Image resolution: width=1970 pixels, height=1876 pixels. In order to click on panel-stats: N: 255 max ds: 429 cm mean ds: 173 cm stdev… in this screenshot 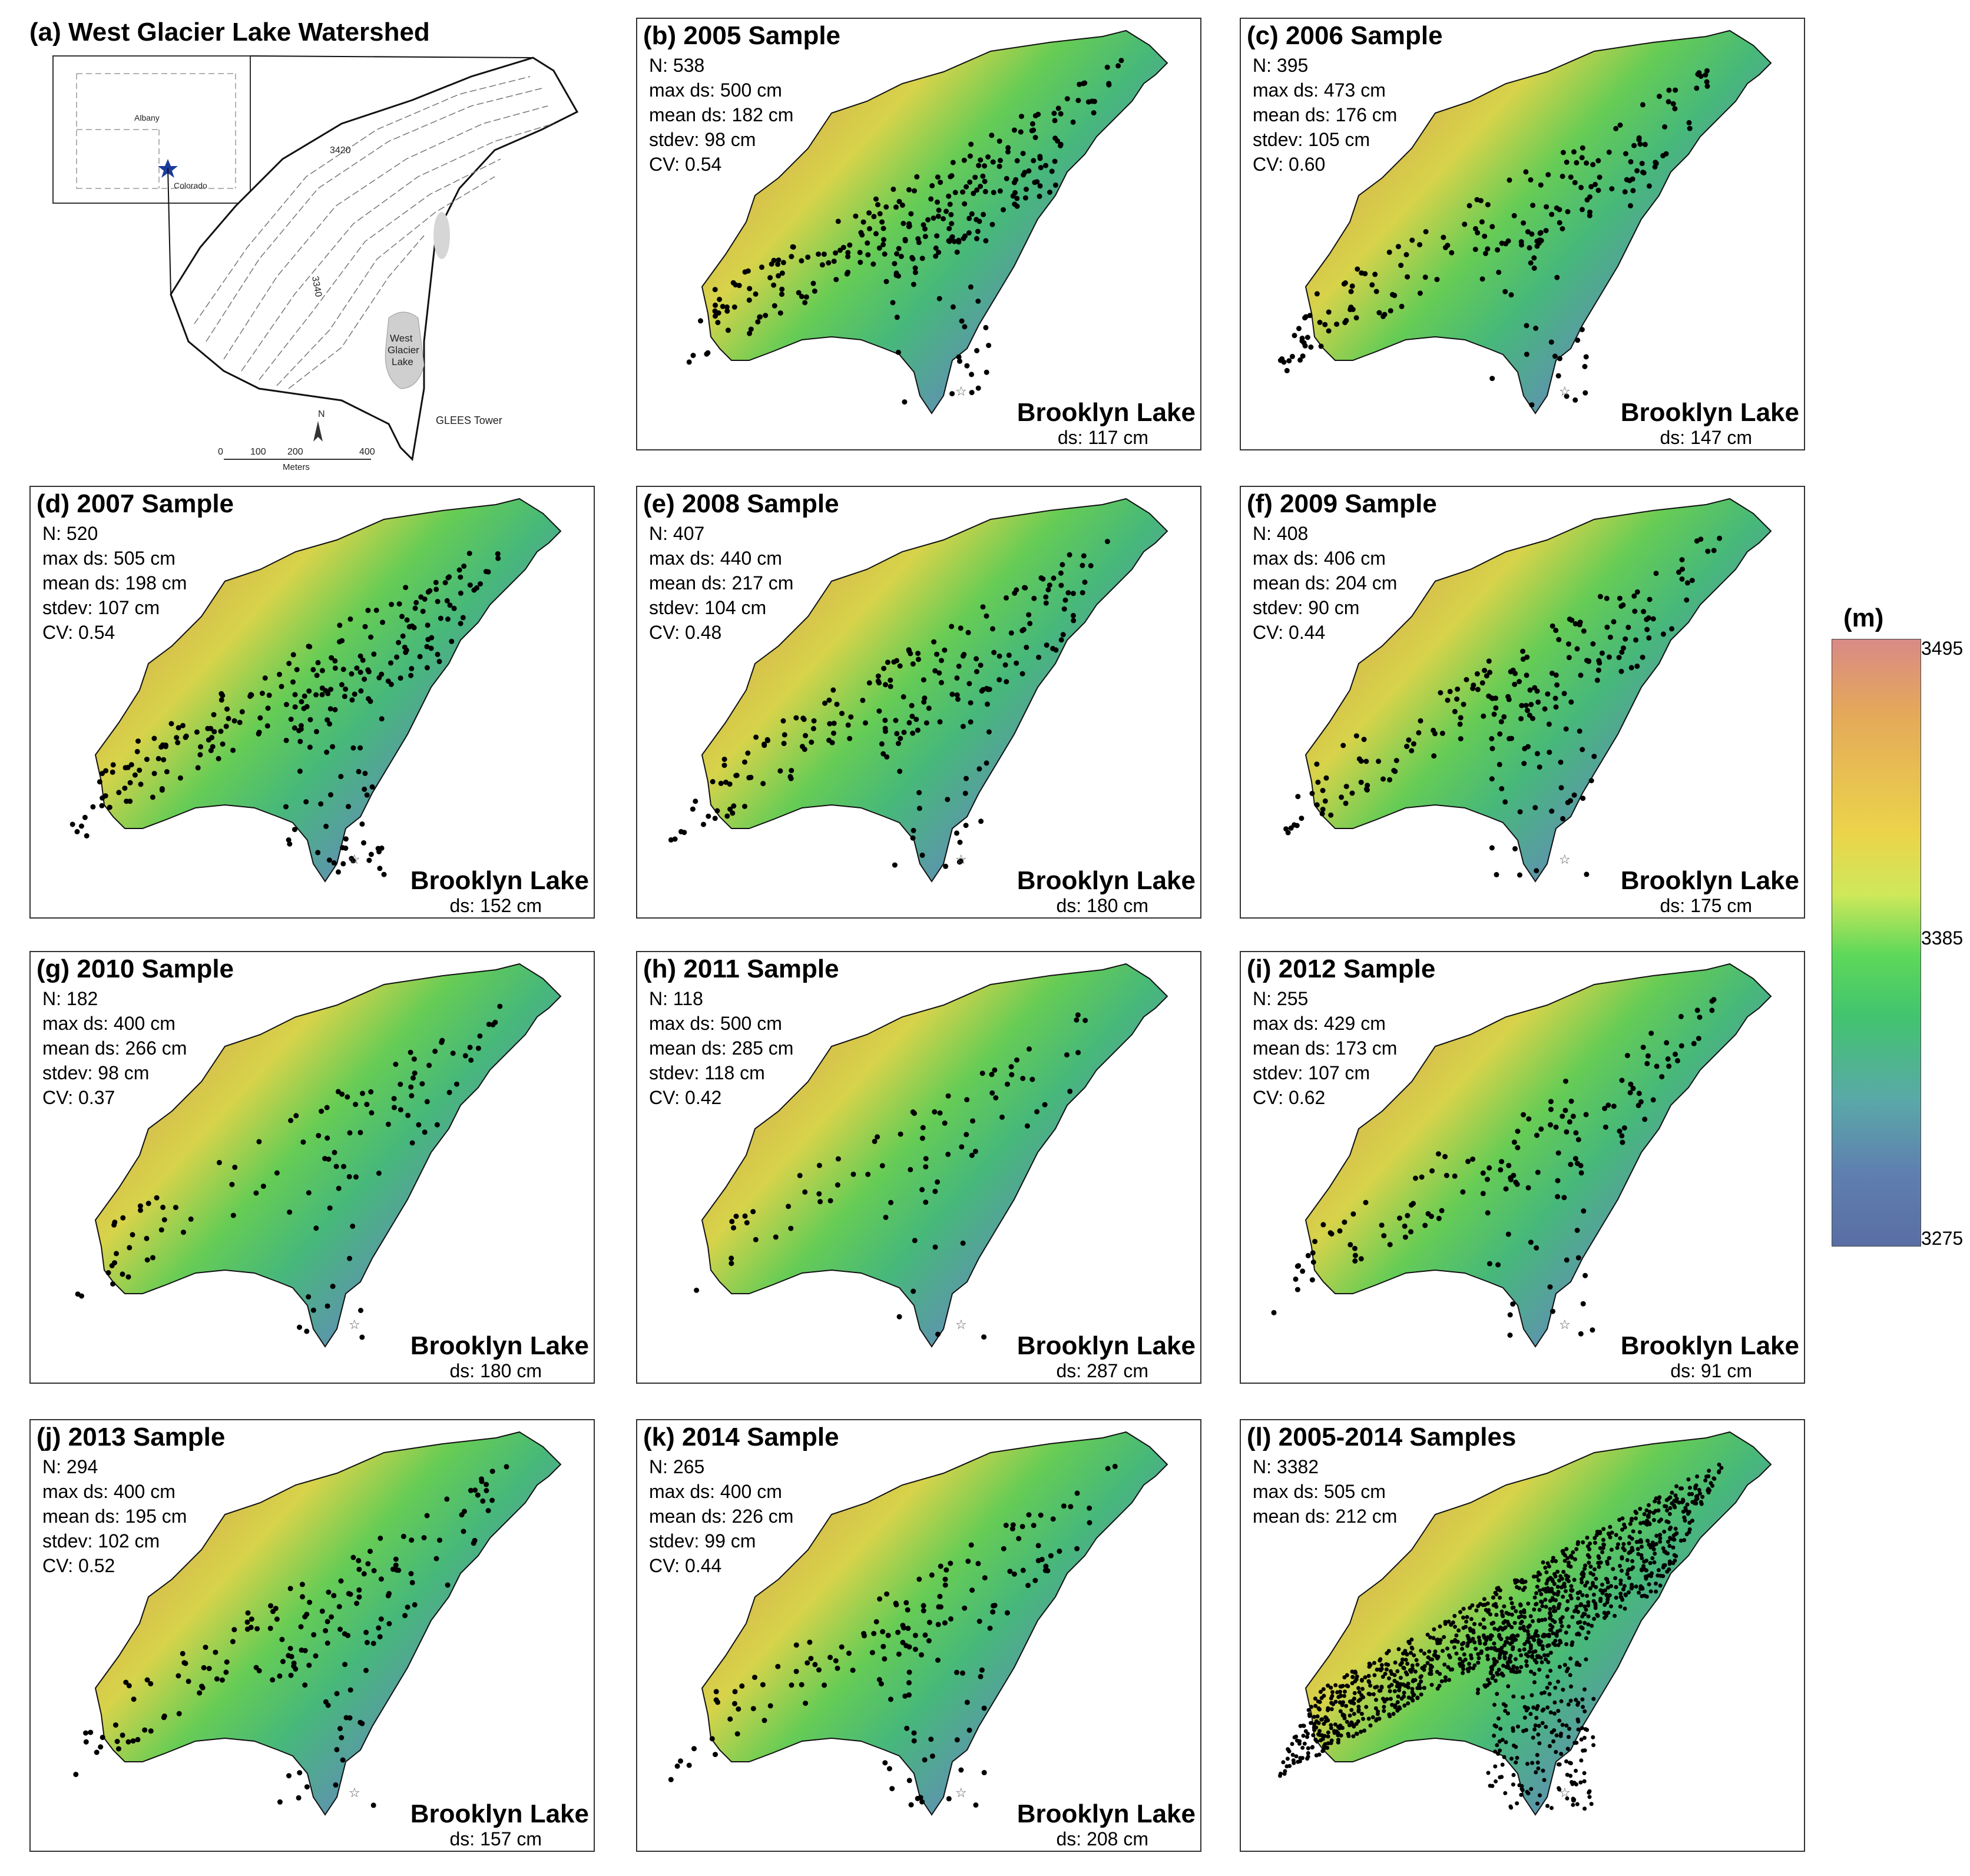, I will do `click(1325, 1048)`.